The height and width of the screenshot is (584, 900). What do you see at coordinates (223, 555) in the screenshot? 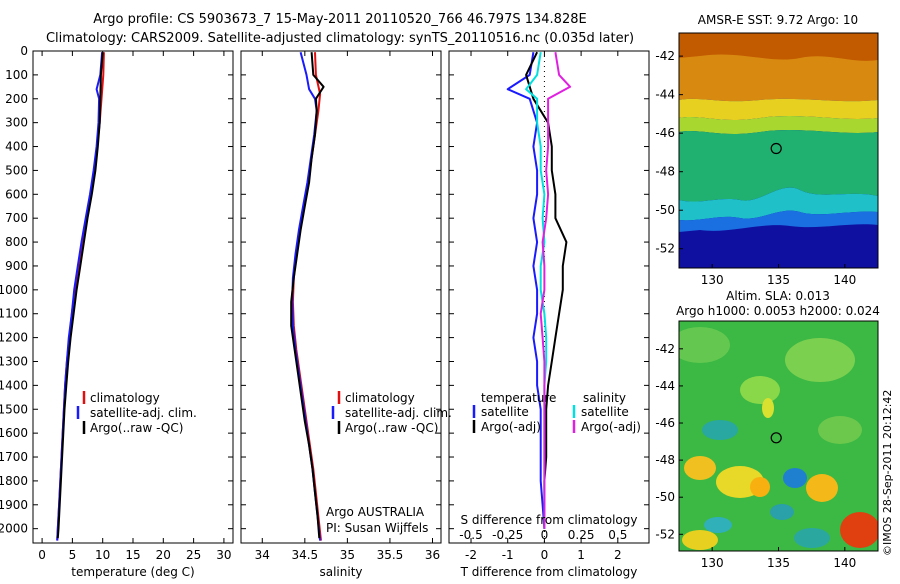
I see `x-tick-label: 30` at bounding box center [223, 555].